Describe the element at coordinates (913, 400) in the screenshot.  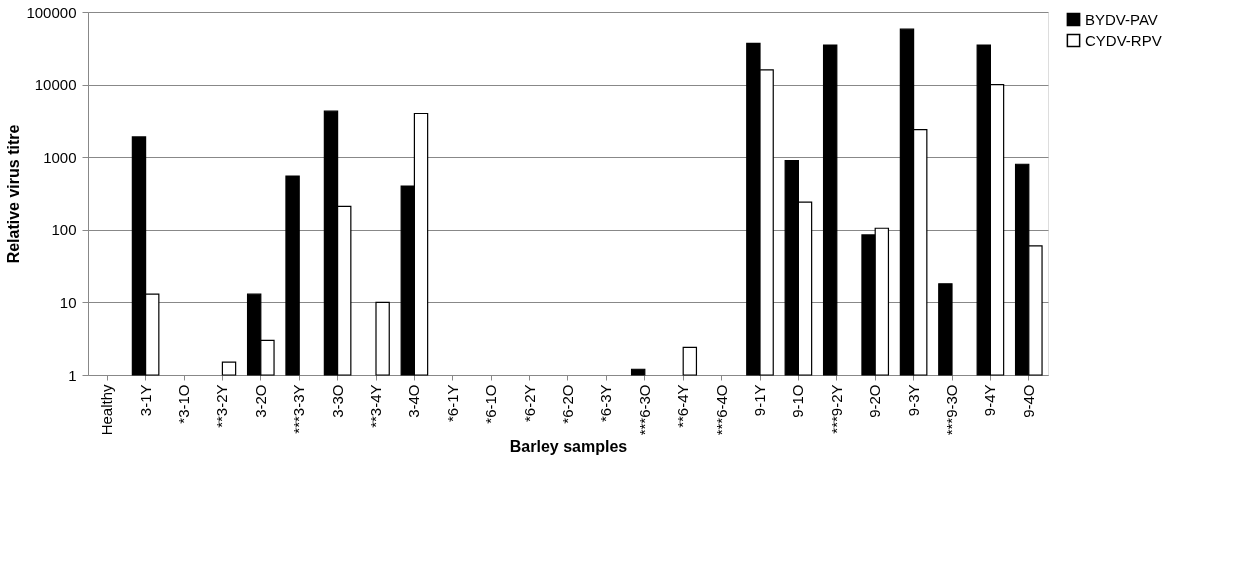
I see `x-tick-label: 9-3Y` at that location.